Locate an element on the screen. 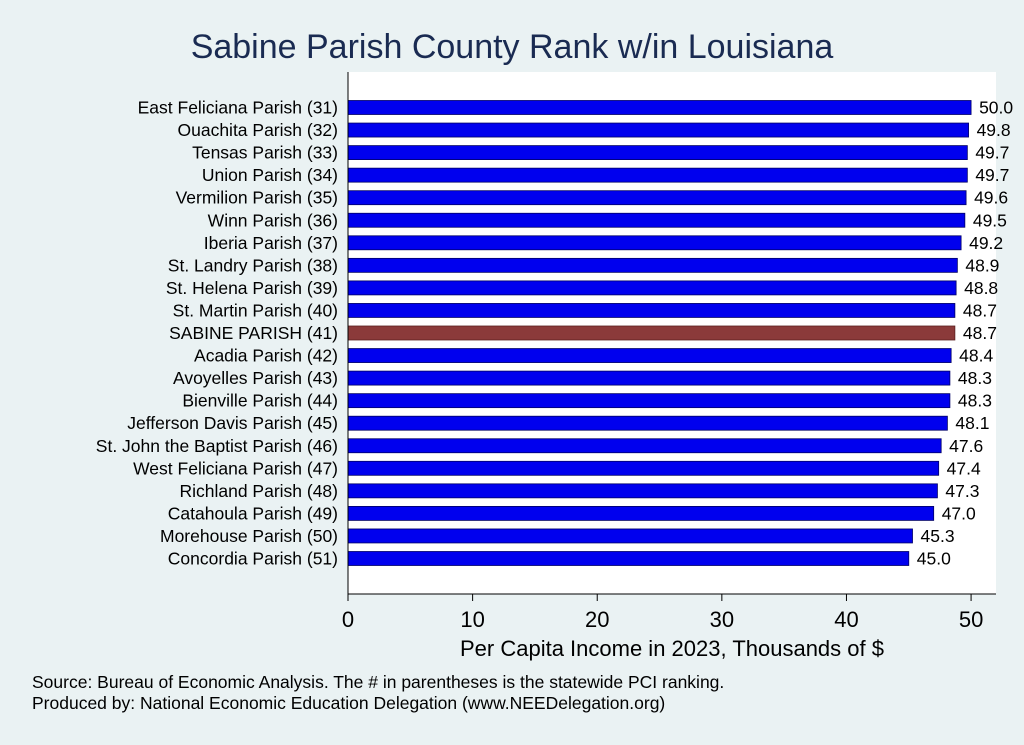  value-label-17: 47.3 is located at coordinates (962, 491).